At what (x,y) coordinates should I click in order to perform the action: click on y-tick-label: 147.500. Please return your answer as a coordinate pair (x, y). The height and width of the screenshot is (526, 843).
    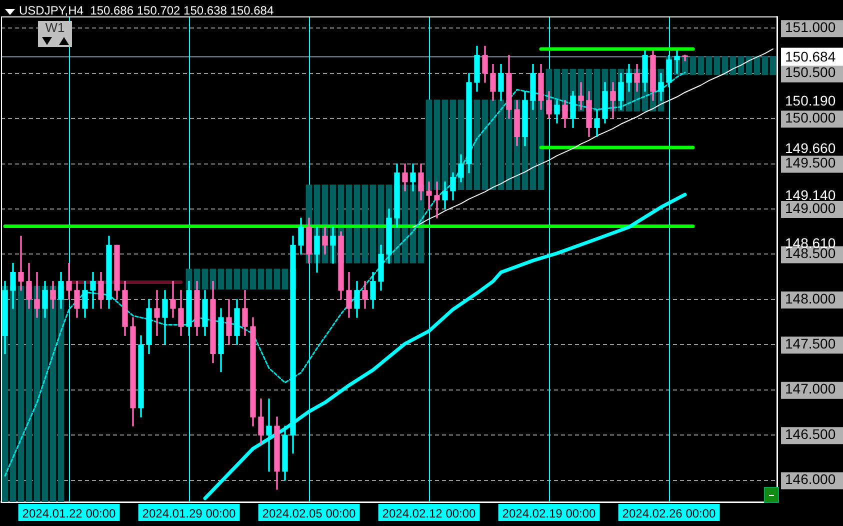
    Looking at the image, I should click on (810, 344).